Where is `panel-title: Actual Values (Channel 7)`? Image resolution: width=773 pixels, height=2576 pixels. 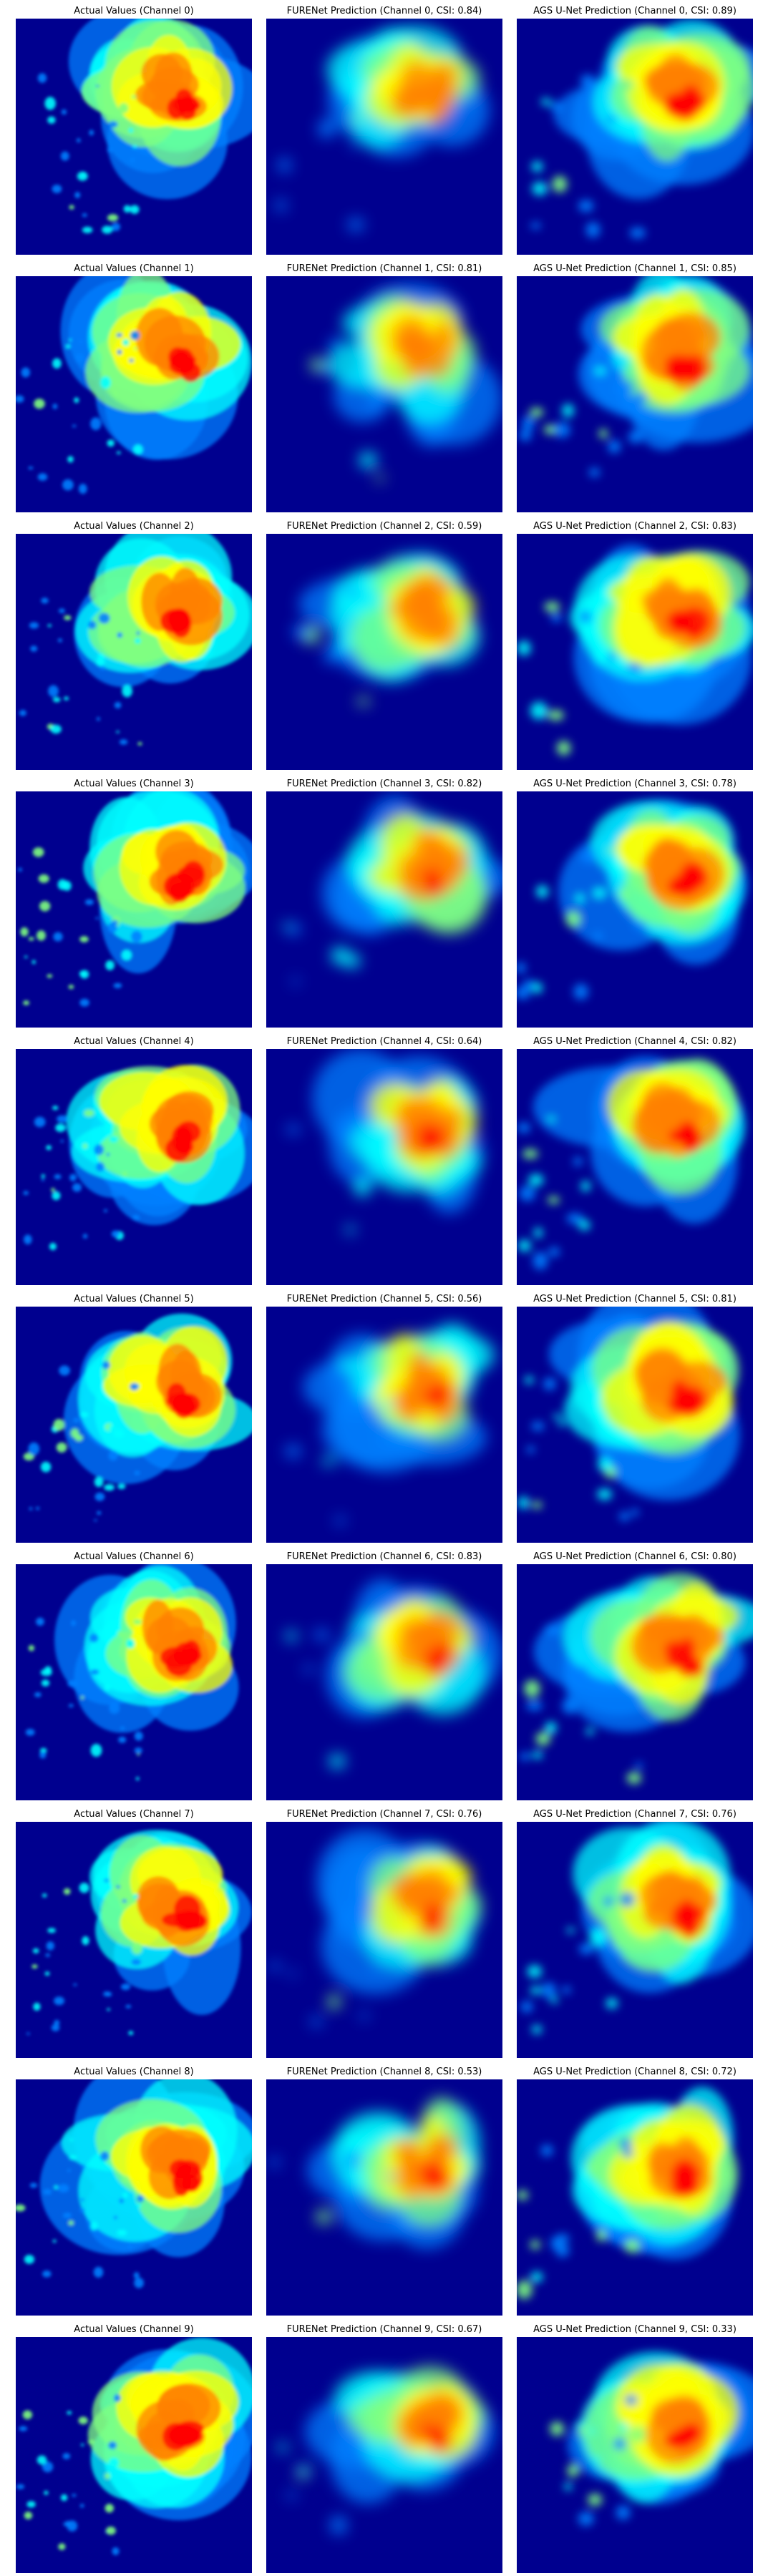 panel-title: Actual Values (Channel 7) is located at coordinates (134, 1814).